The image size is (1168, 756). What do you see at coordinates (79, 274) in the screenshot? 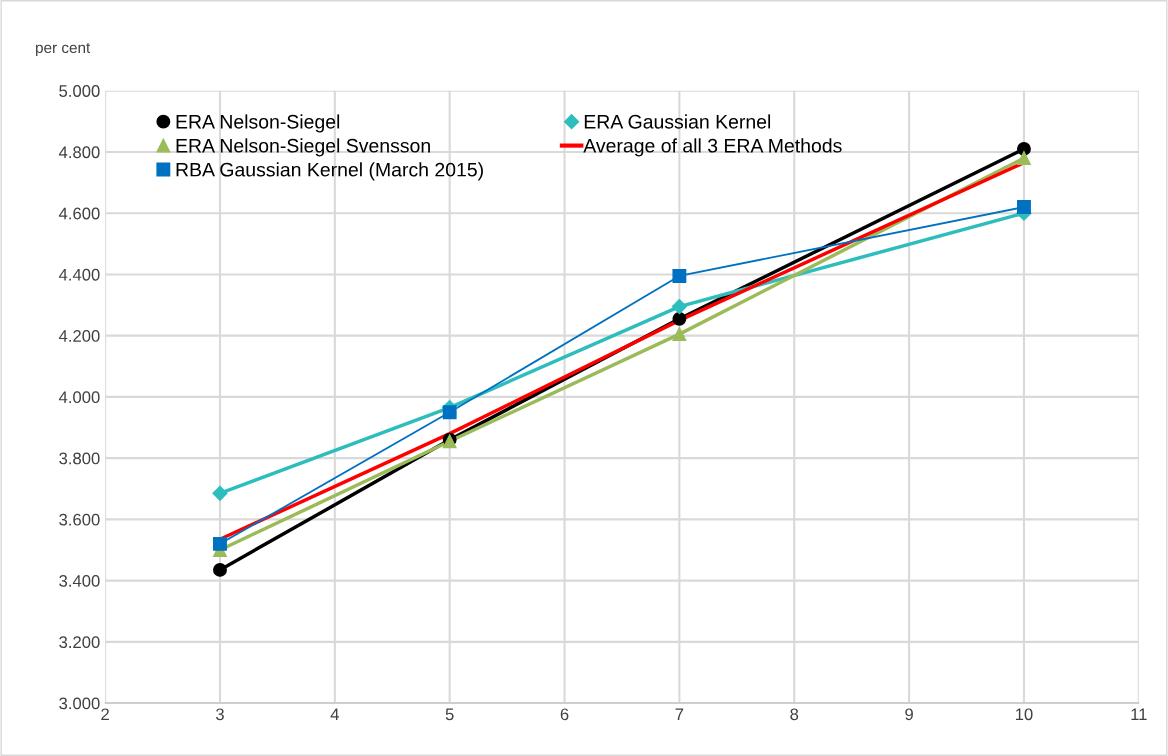
I see `y-tick-label: 4.400` at bounding box center [79, 274].